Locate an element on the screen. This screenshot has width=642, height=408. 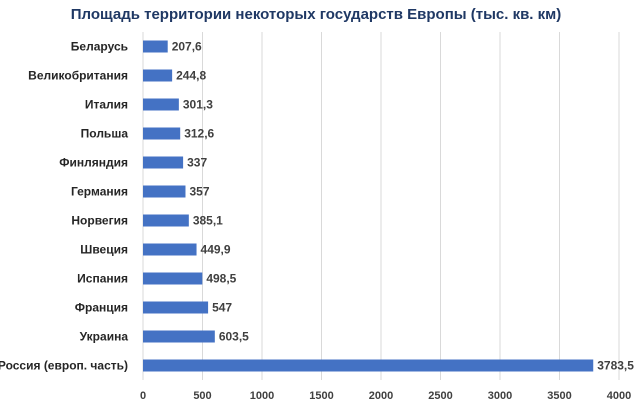
data-label: 449,9 is located at coordinates (216, 250).